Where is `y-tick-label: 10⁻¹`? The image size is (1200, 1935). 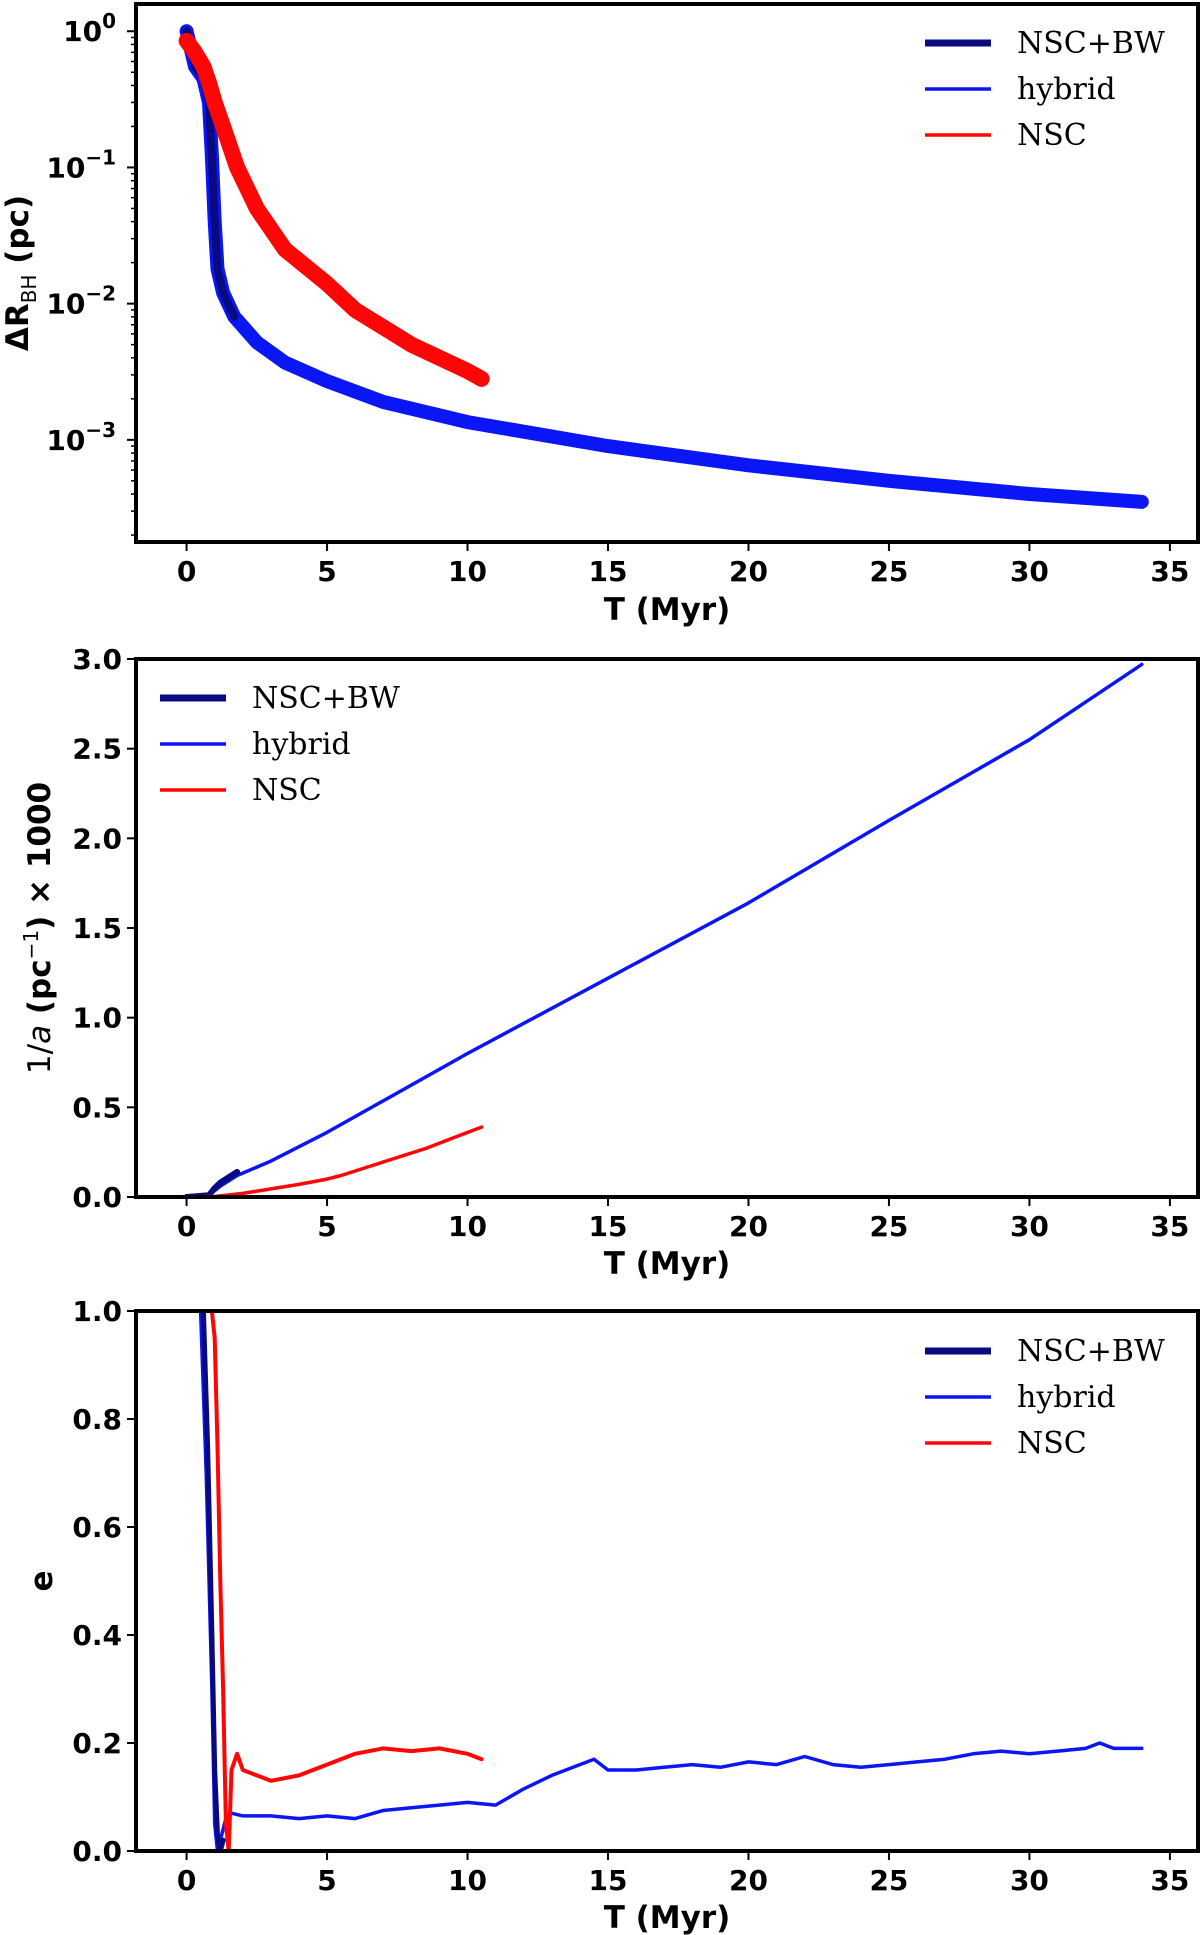
y-tick-label: 10⁻¹ is located at coordinates (81, 164).